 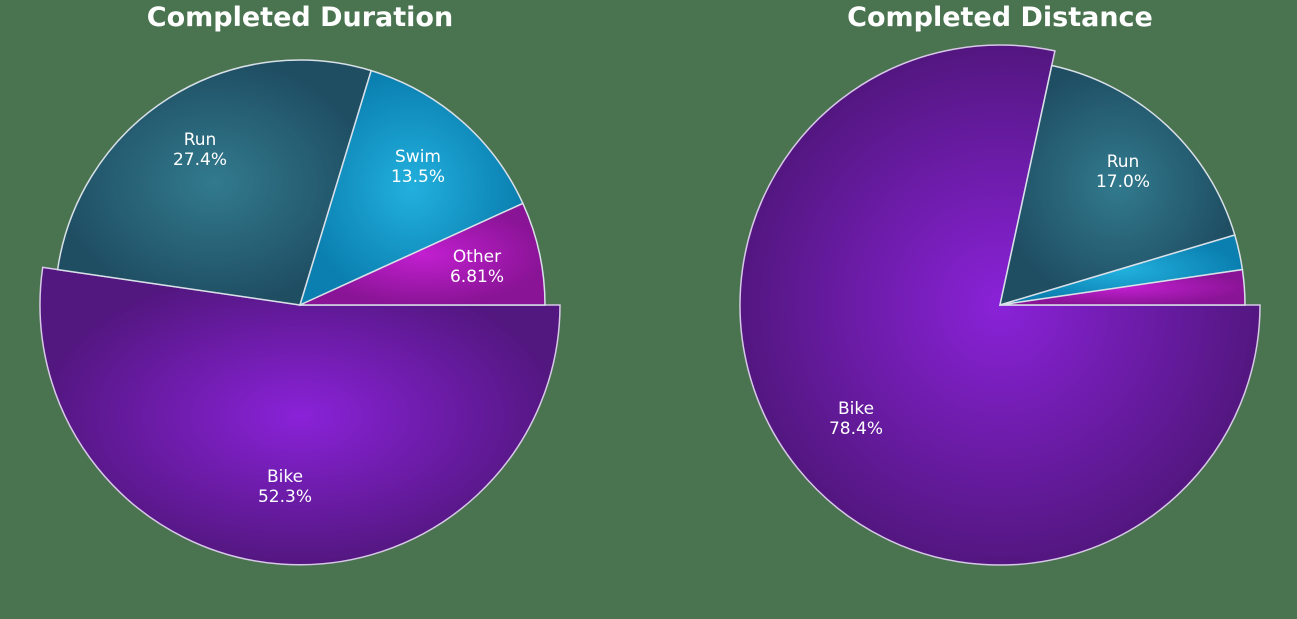 What do you see at coordinates (856, 429) in the screenshot?
I see `label-value: 78.4%` at bounding box center [856, 429].